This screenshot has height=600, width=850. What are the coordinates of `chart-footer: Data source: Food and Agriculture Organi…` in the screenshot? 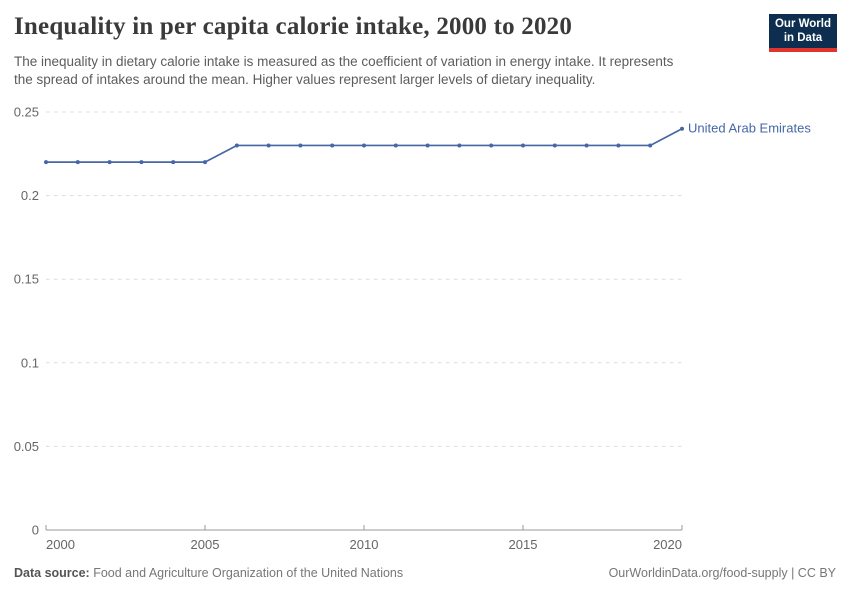 It's located at (425, 573).